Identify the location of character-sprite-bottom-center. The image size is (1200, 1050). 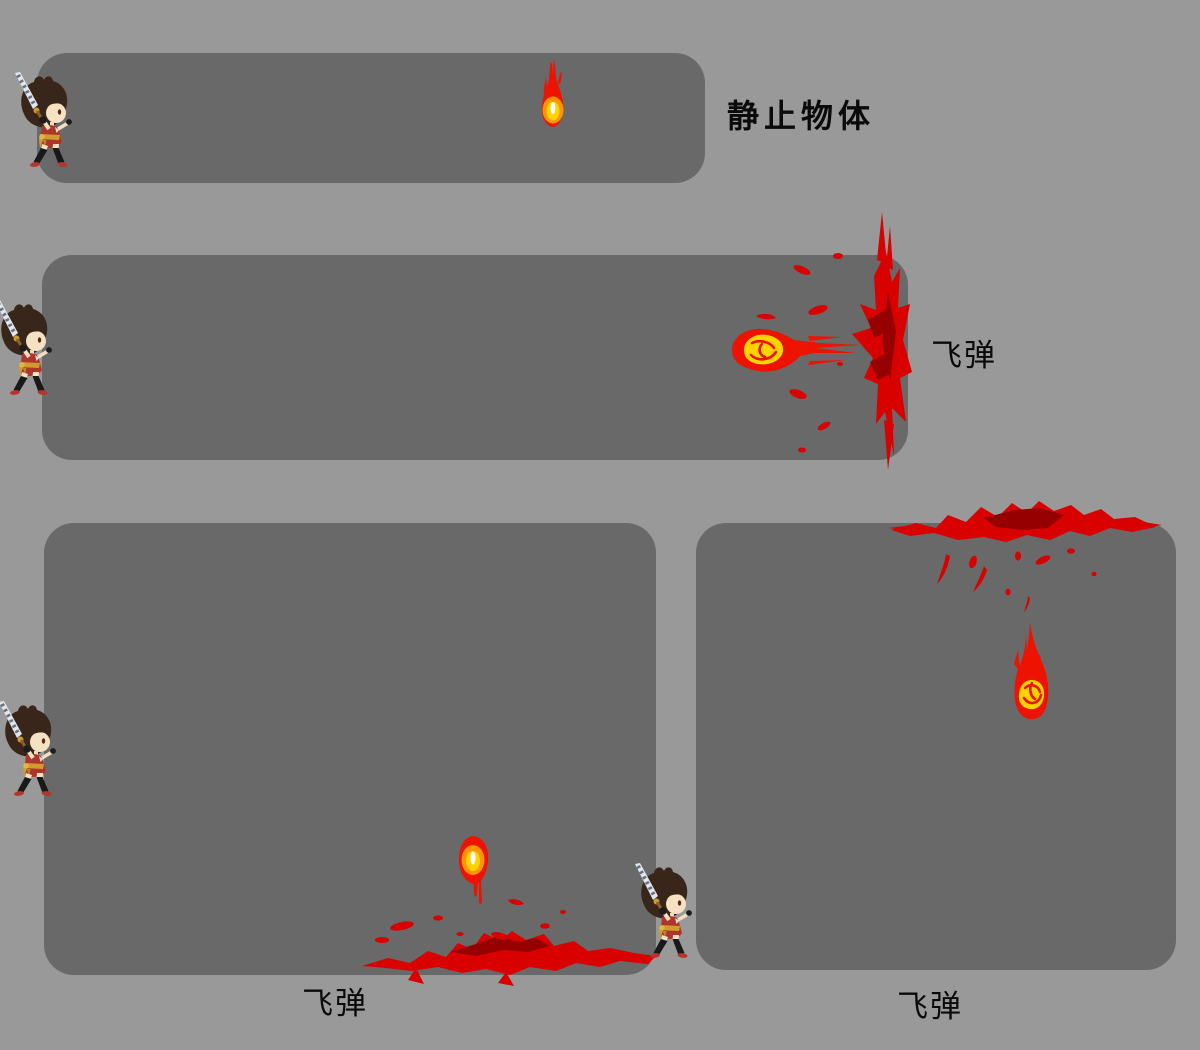
(663, 911).